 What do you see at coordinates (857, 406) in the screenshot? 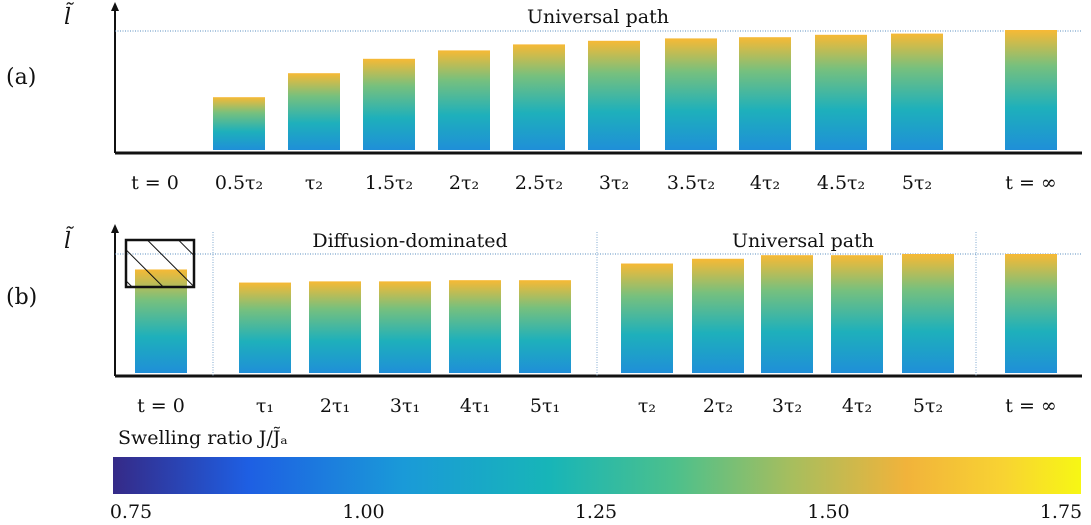
I see `panel-b-tick-label: 4τ₂` at bounding box center [857, 406].